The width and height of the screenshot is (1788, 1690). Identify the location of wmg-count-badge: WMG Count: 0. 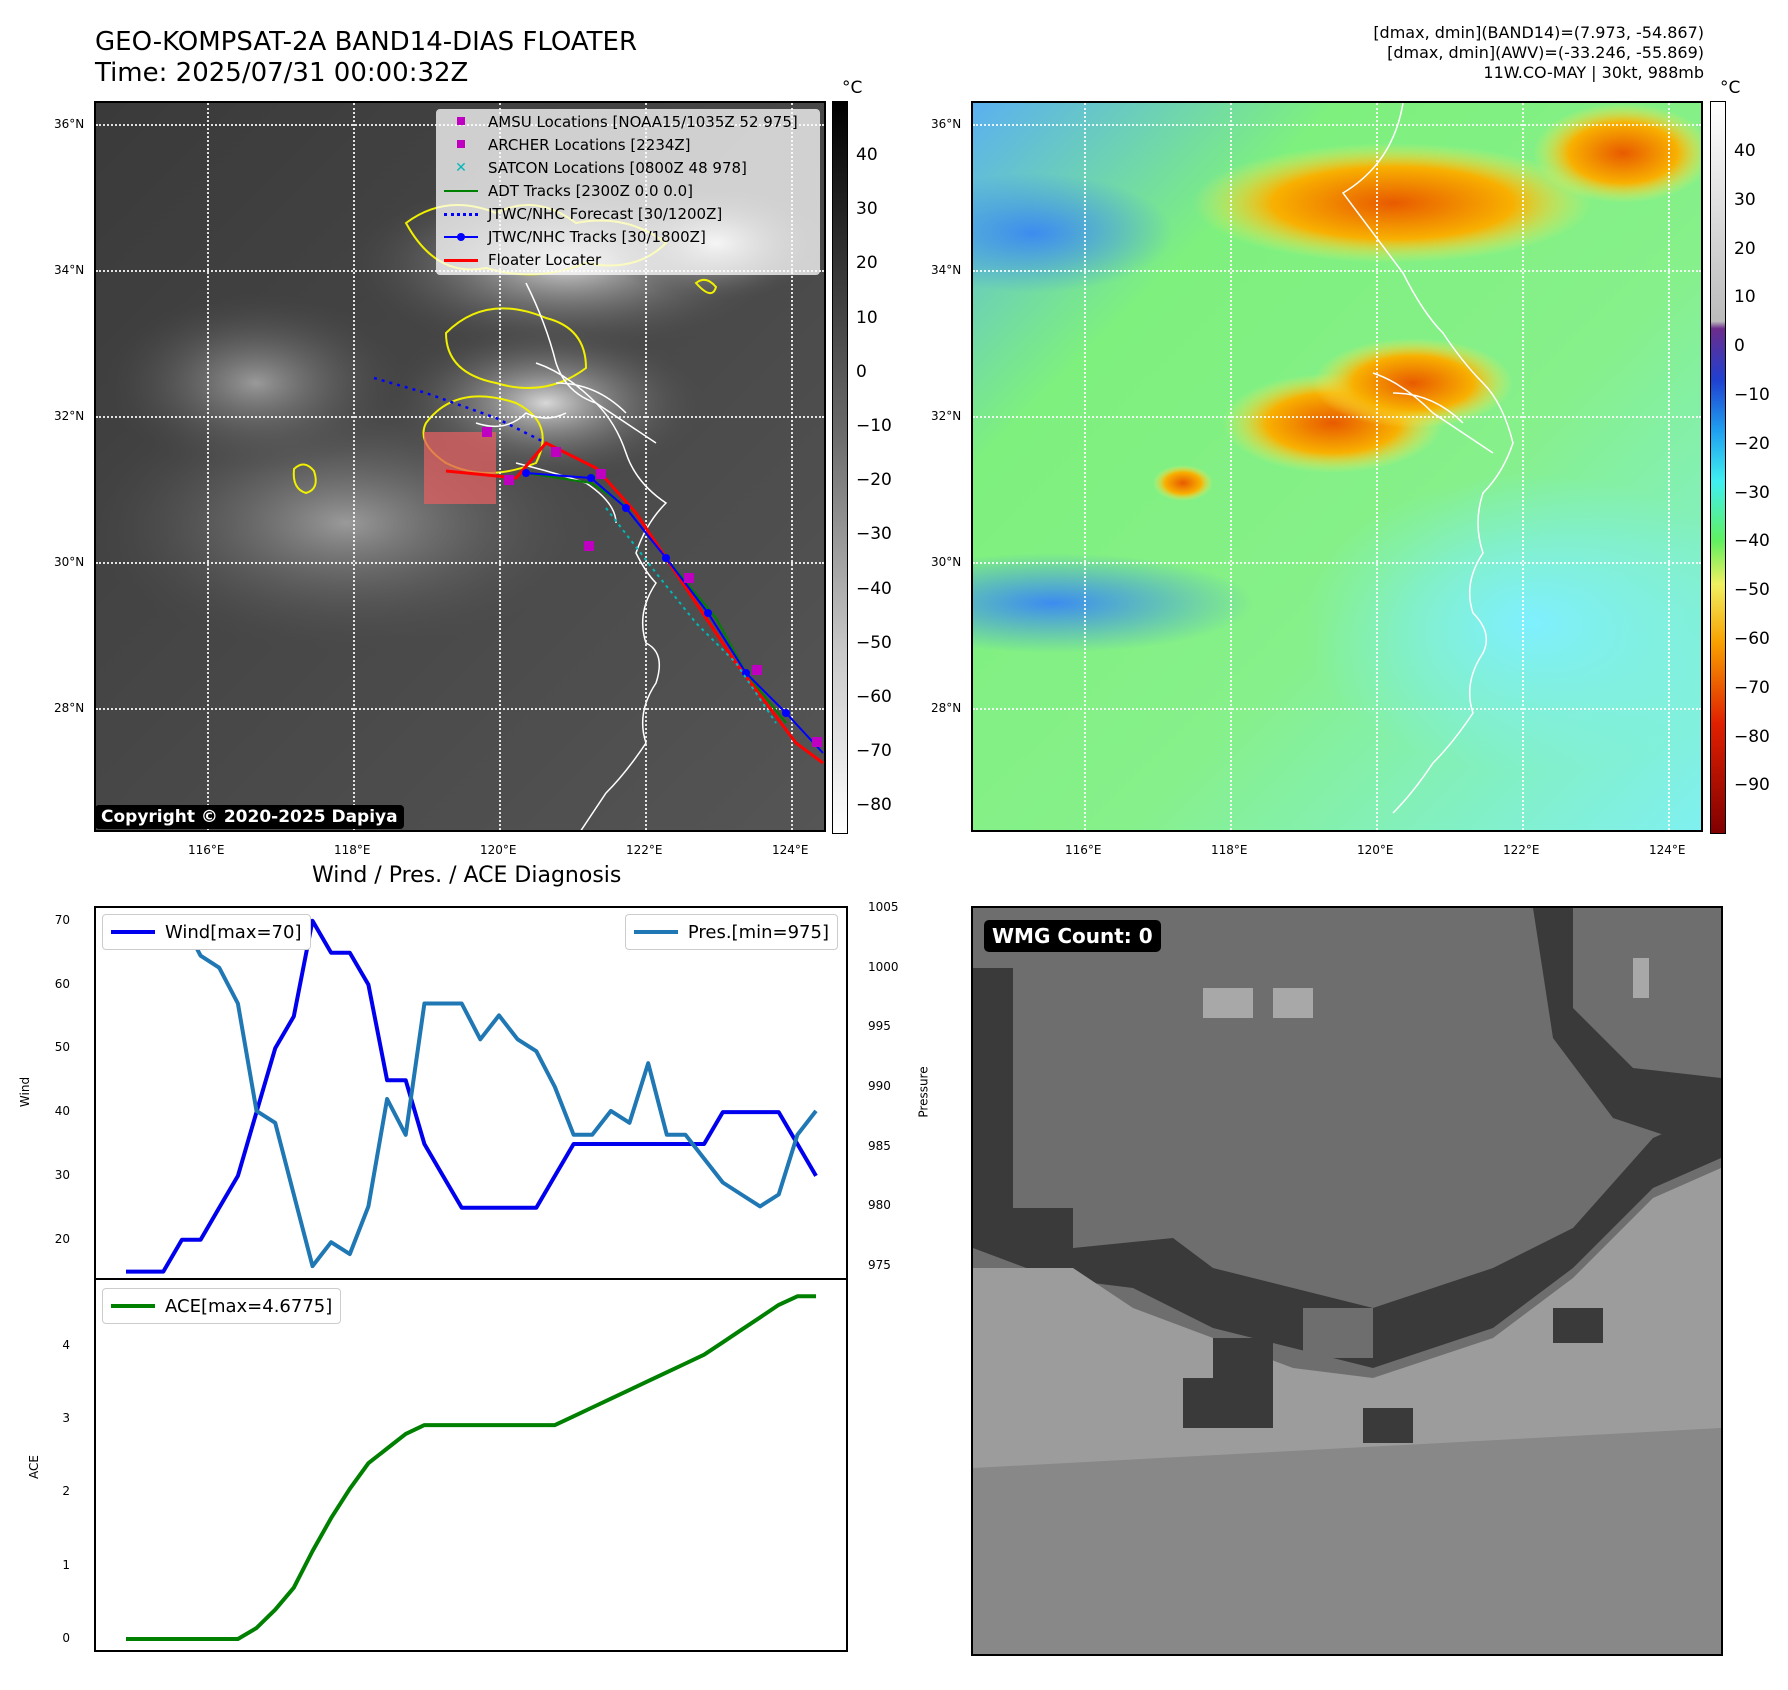
(1072, 936).